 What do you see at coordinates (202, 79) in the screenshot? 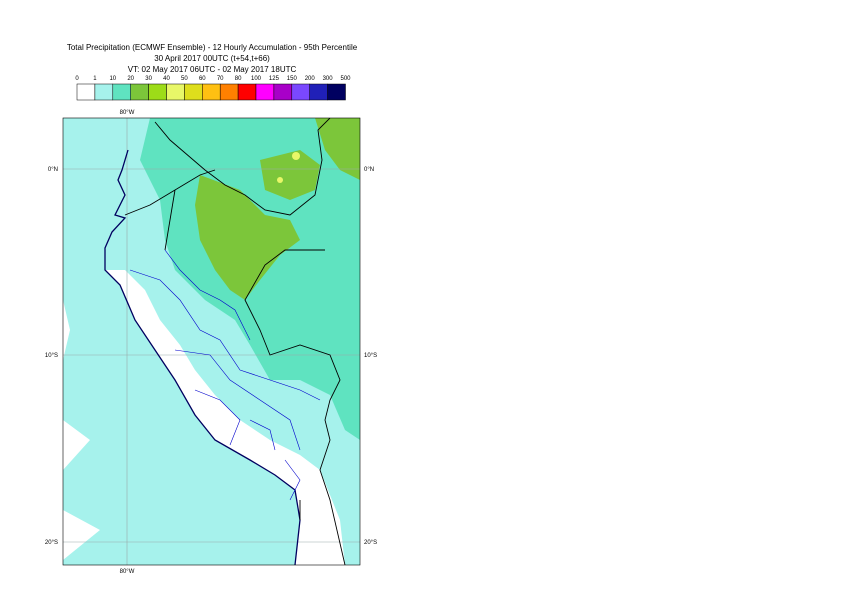
I see `legend-label: 60` at bounding box center [202, 79].